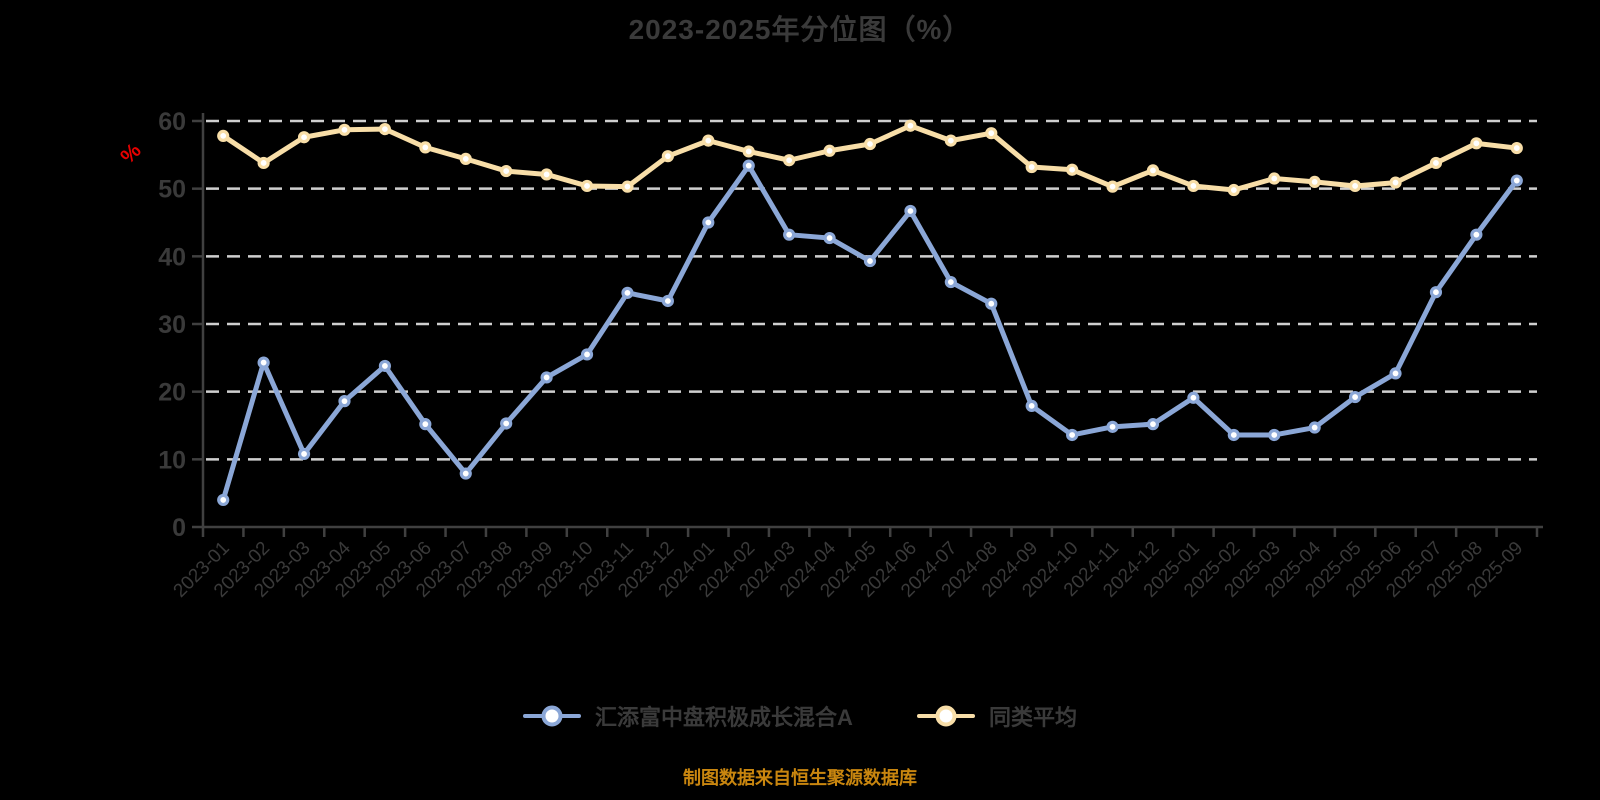  I want to click on y-tick-label: 60, so click(172, 122).